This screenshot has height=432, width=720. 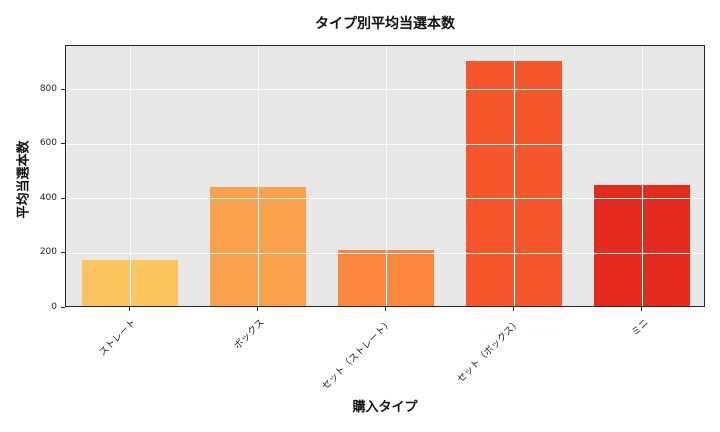 What do you see at coordinates (48, 252) in the screenshot?
I see `y-tick-label: 200` at bounding box center [48, 252].